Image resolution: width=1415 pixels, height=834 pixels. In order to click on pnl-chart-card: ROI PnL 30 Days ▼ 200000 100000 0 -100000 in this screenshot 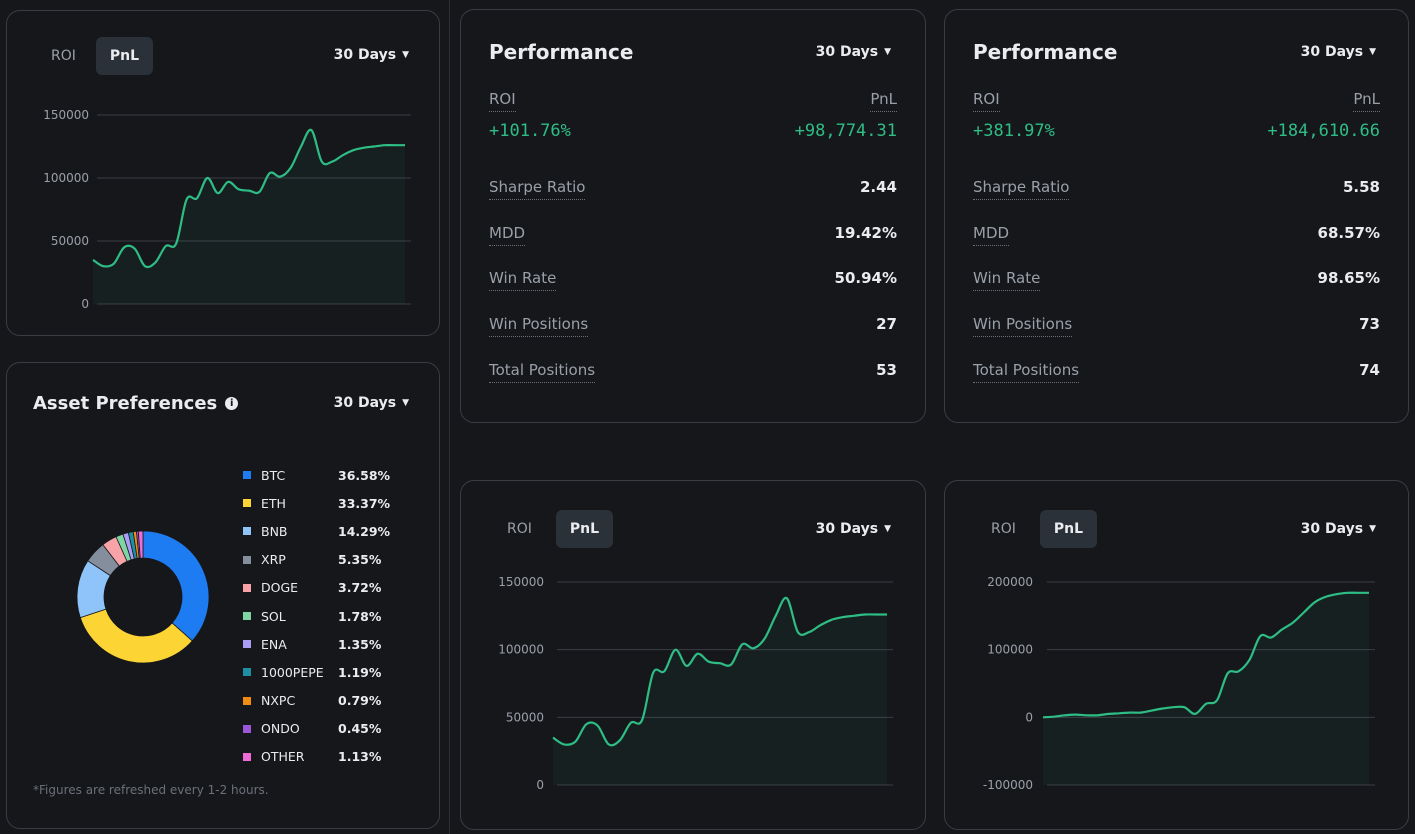, I will do `click(1176, 655)`.